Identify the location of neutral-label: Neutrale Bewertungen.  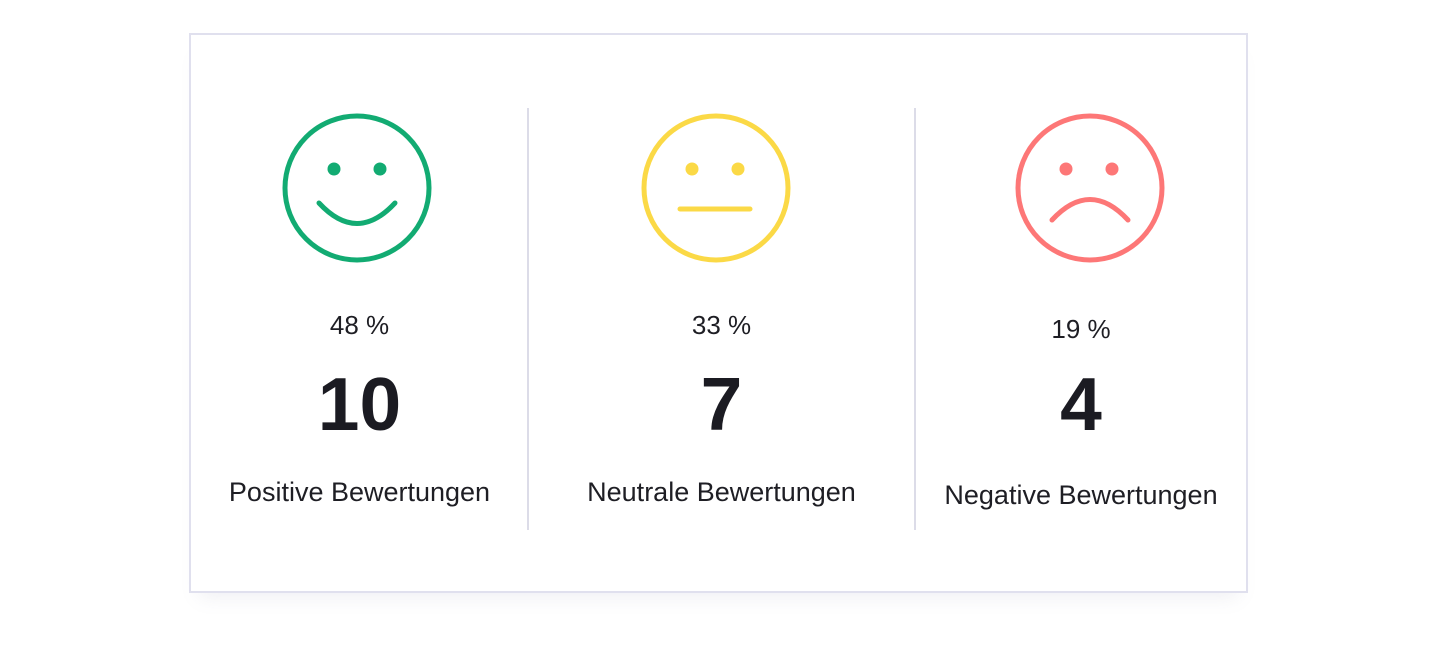
(721, 492).